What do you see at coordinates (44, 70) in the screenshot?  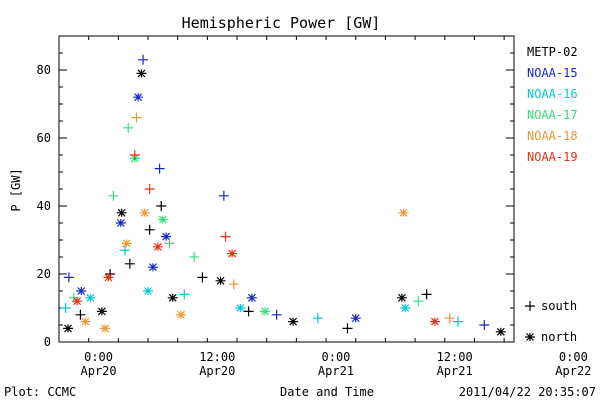 I see `y-tick-label: 80` at bounding box center [44, 70].